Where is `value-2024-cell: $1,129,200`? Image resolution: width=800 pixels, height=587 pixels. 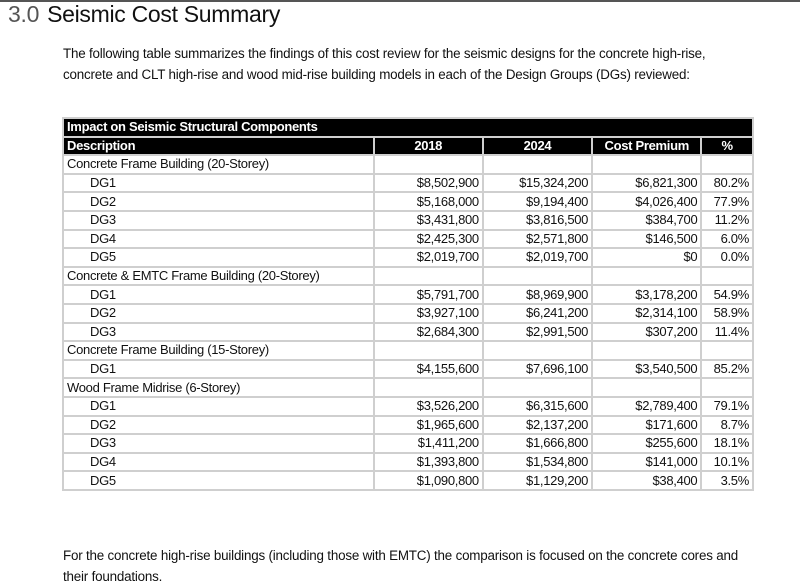 value-2024-cell: $1,129,200 is located at coordinates (537, 480).